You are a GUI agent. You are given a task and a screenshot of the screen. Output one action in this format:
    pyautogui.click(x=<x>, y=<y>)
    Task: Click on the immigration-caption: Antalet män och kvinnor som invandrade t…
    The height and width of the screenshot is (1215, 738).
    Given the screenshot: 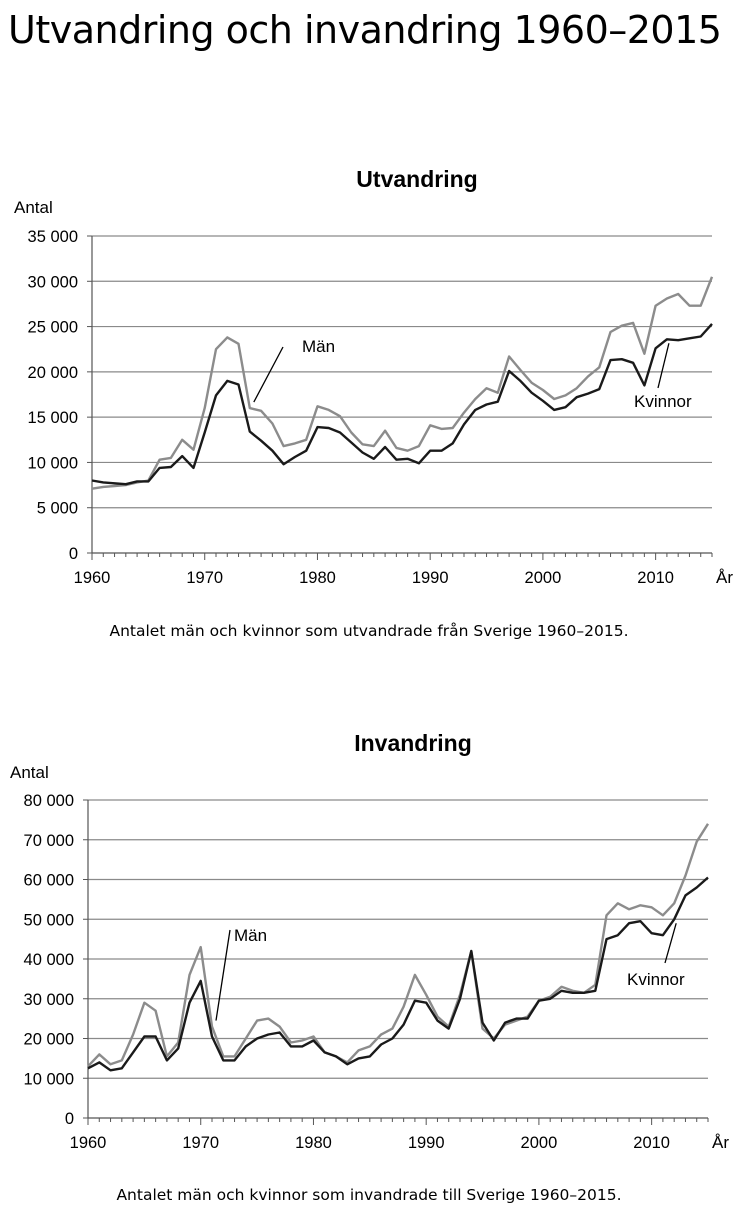 What is the action you would take?
    pyautogui.click(x=369, y=1195)
    